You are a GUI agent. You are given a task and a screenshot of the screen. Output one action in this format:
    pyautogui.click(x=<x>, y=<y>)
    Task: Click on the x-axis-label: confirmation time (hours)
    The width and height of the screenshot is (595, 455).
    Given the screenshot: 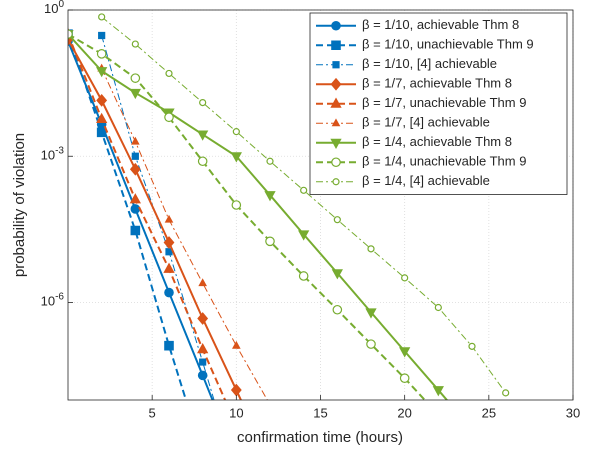 What is the action you would take?
    pyautogui.click(x=320, y=437)
    